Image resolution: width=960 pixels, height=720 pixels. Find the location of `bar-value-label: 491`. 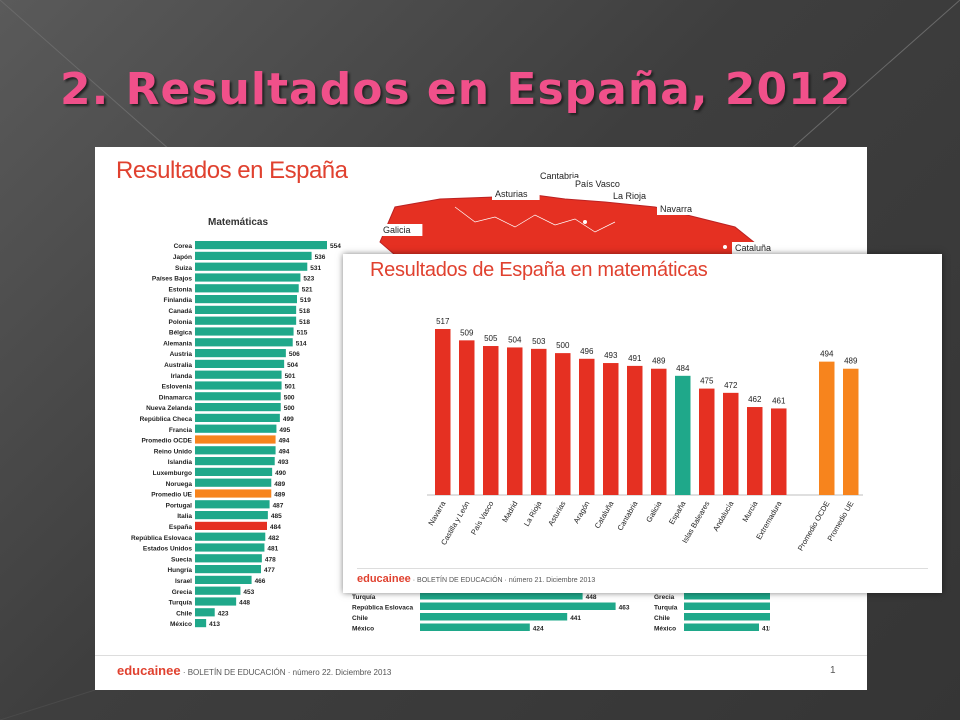

bar-value-label: 491 is located at coordinates (635, 358).